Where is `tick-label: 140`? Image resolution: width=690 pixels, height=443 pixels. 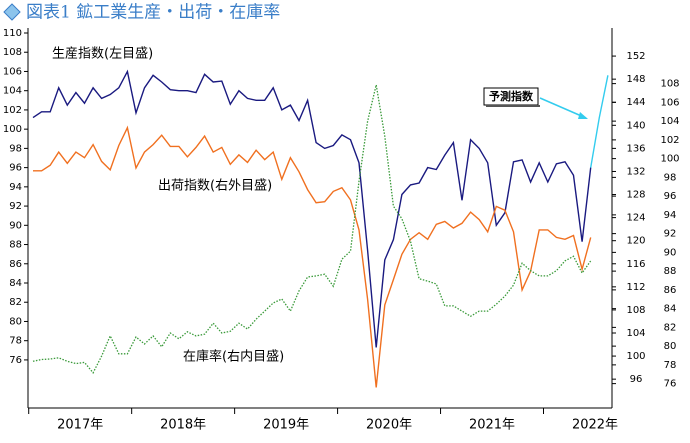
tick-label: 140 is located at coordinates (635, 125).